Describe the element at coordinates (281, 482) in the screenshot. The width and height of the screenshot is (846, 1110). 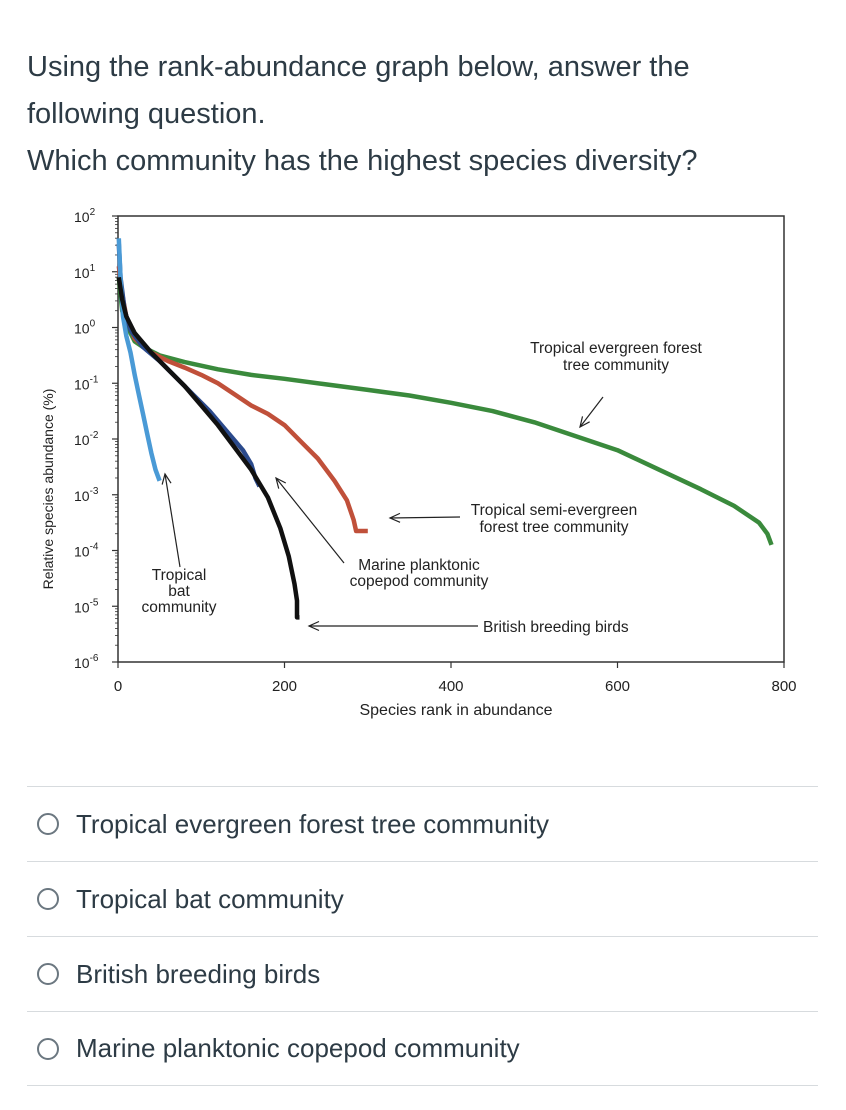
I see `annotation-arrowhead-copepod` at that location.